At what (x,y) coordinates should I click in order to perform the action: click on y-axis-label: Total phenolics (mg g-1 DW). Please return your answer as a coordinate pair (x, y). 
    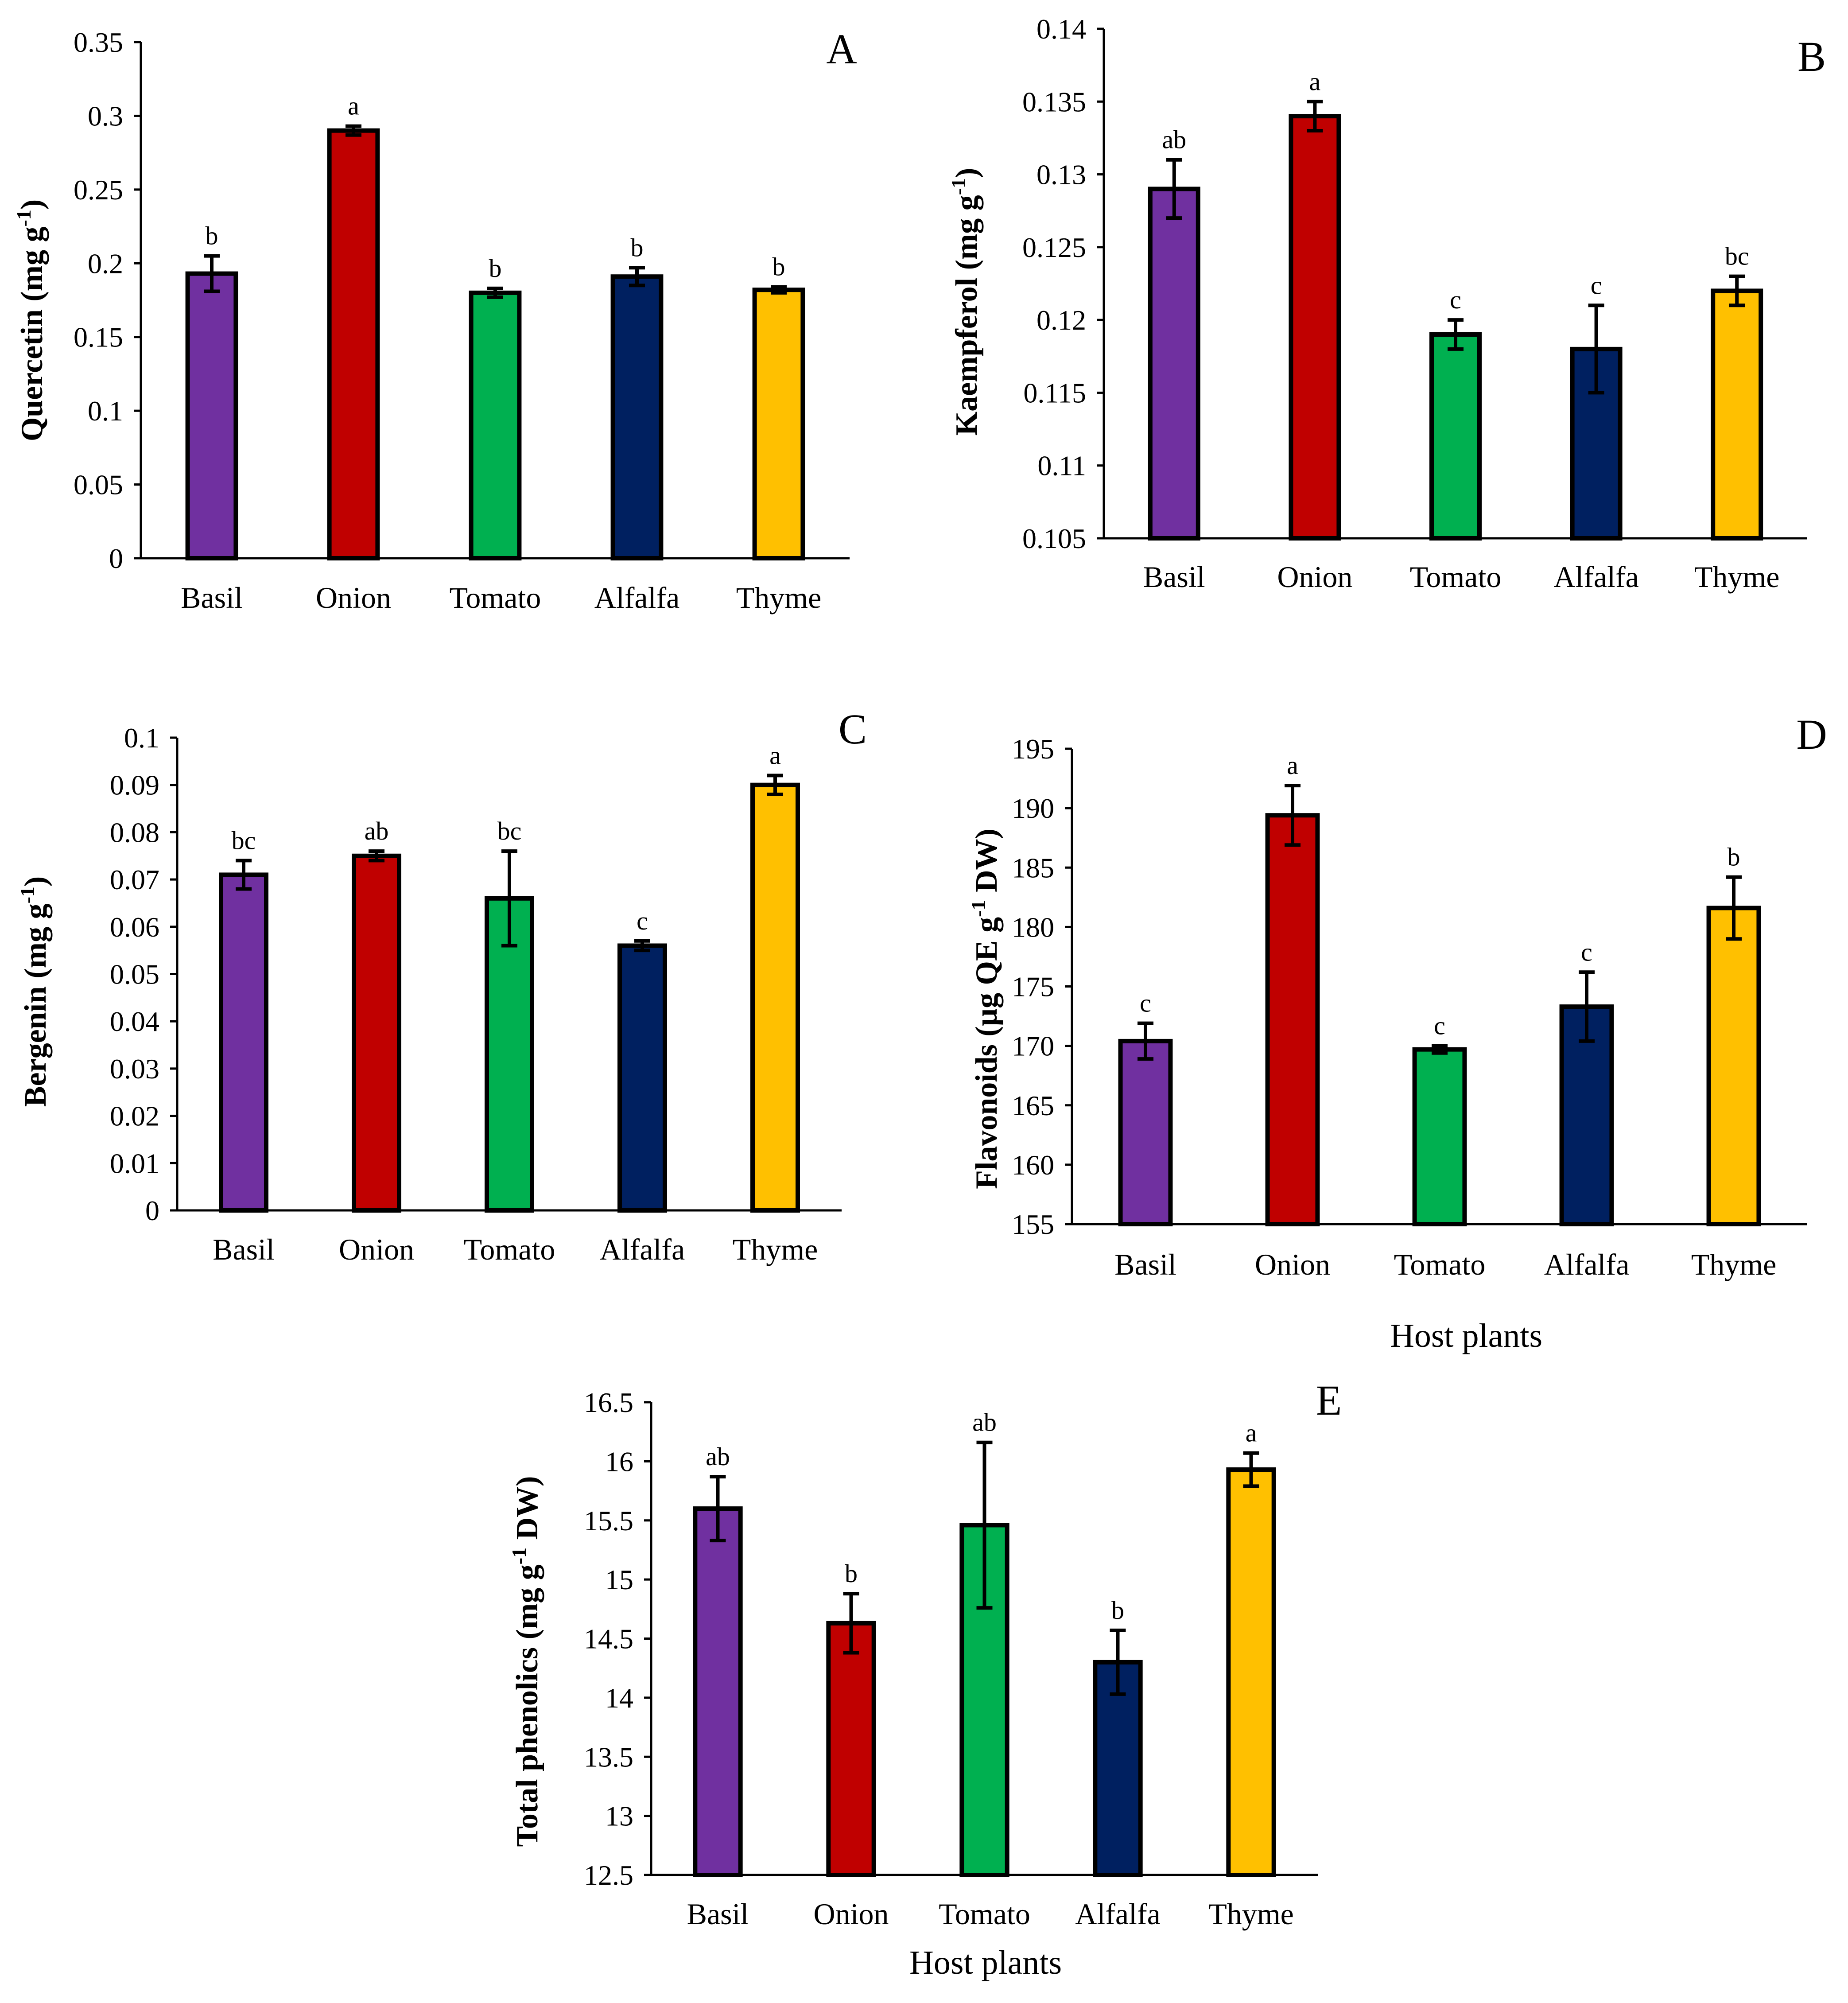
    Looking at the image, I should click on (526, 1661).